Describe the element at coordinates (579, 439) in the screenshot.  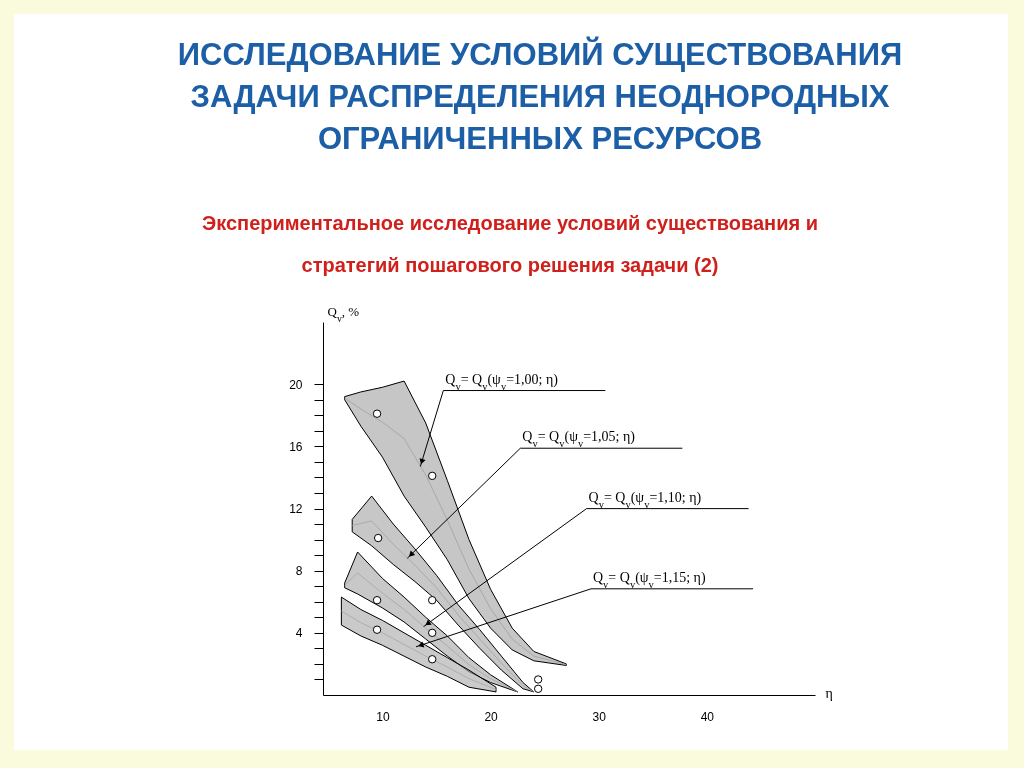
I see `annotation: Q$_{v}$= Q$_{v}$(ψ$_{v}$=1,05; η)` at that location.